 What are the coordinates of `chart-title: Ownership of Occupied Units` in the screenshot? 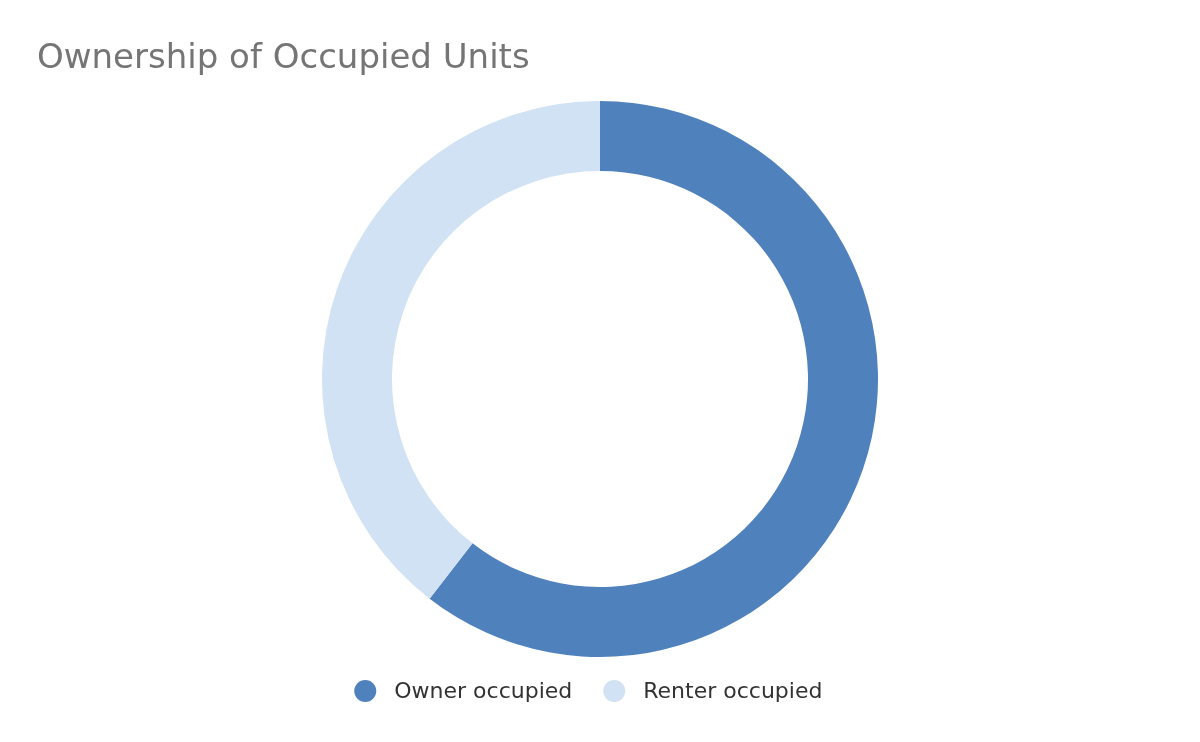 It's located at (283, 56).